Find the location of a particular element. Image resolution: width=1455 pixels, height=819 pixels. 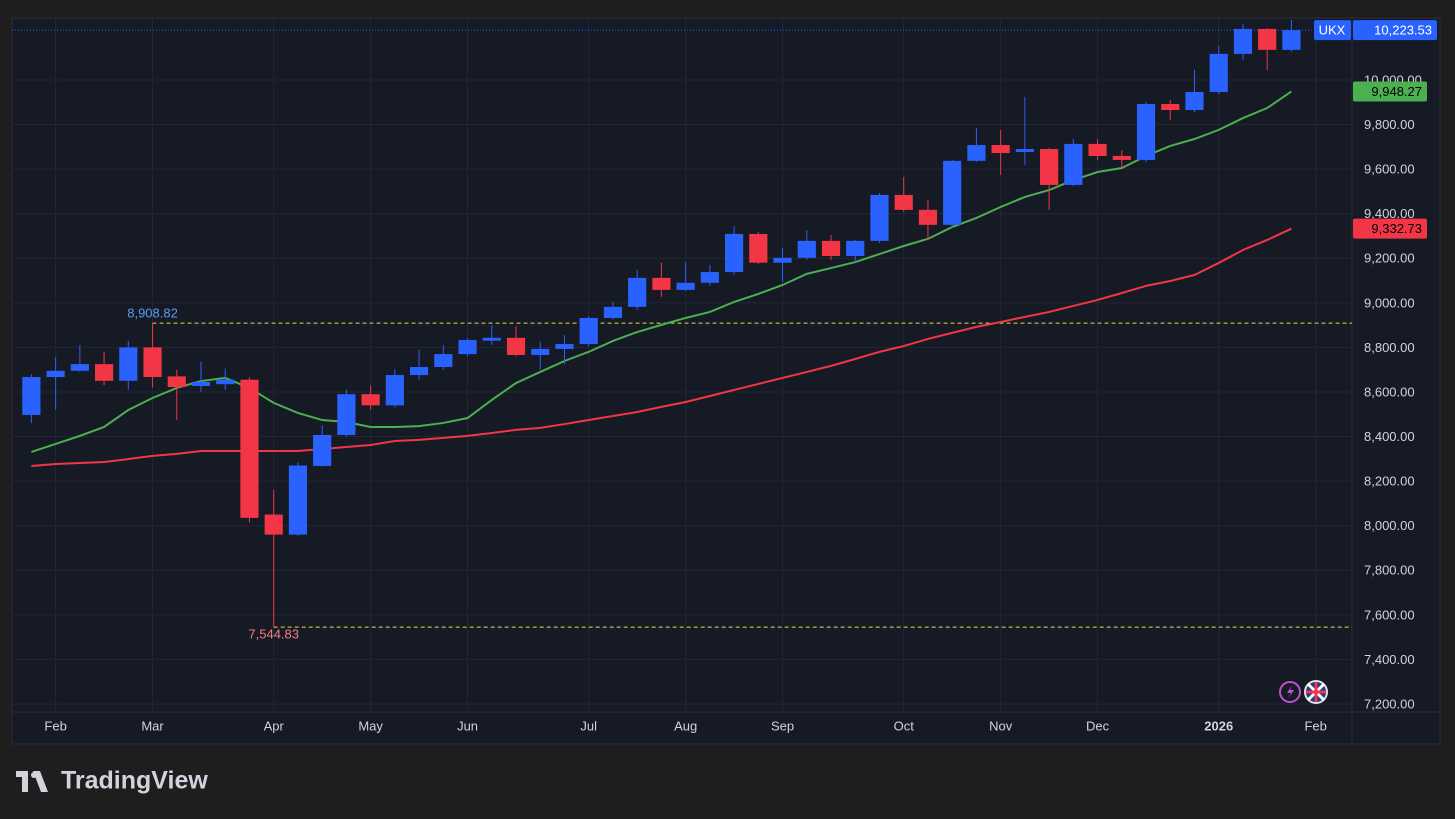

y-tick-label: 7,600.00 is located at coordinates (1389, 614).